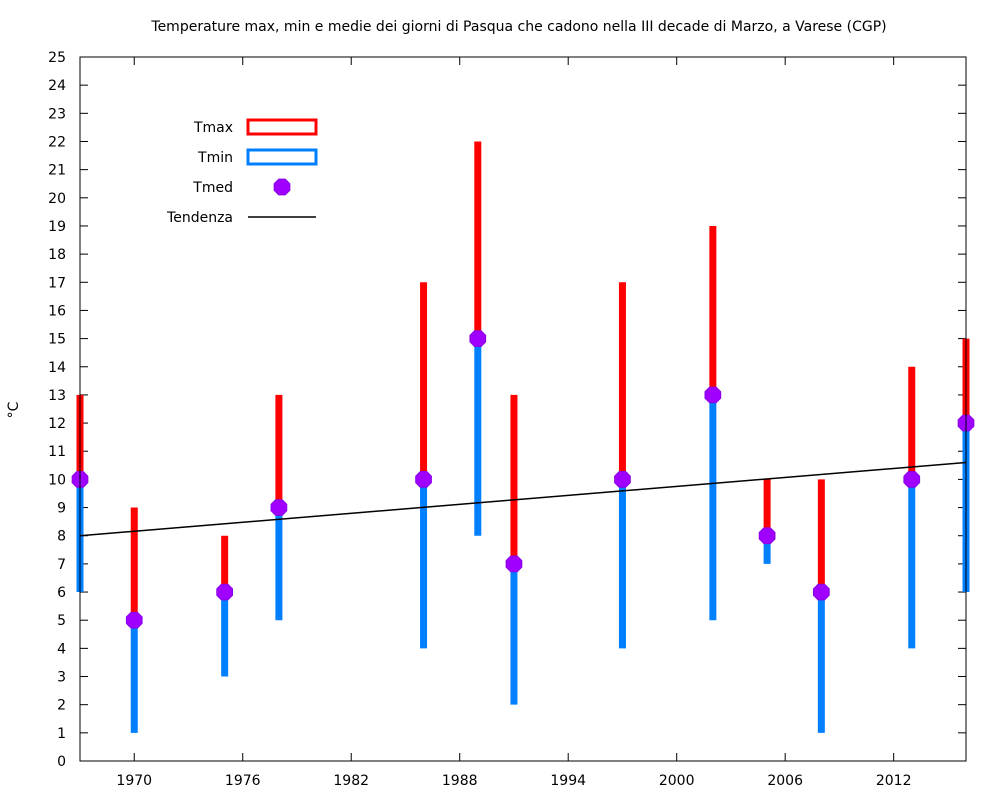  What do you see at coordinates (57, 58) in the screenshot?
I see `y-tick-label: 25` at bounding box center [57, 58].